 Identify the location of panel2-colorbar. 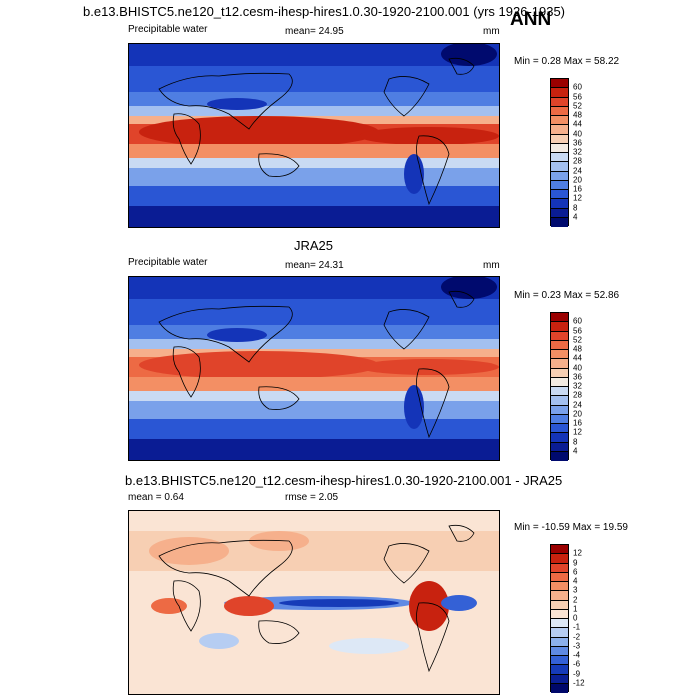
(559, 386).